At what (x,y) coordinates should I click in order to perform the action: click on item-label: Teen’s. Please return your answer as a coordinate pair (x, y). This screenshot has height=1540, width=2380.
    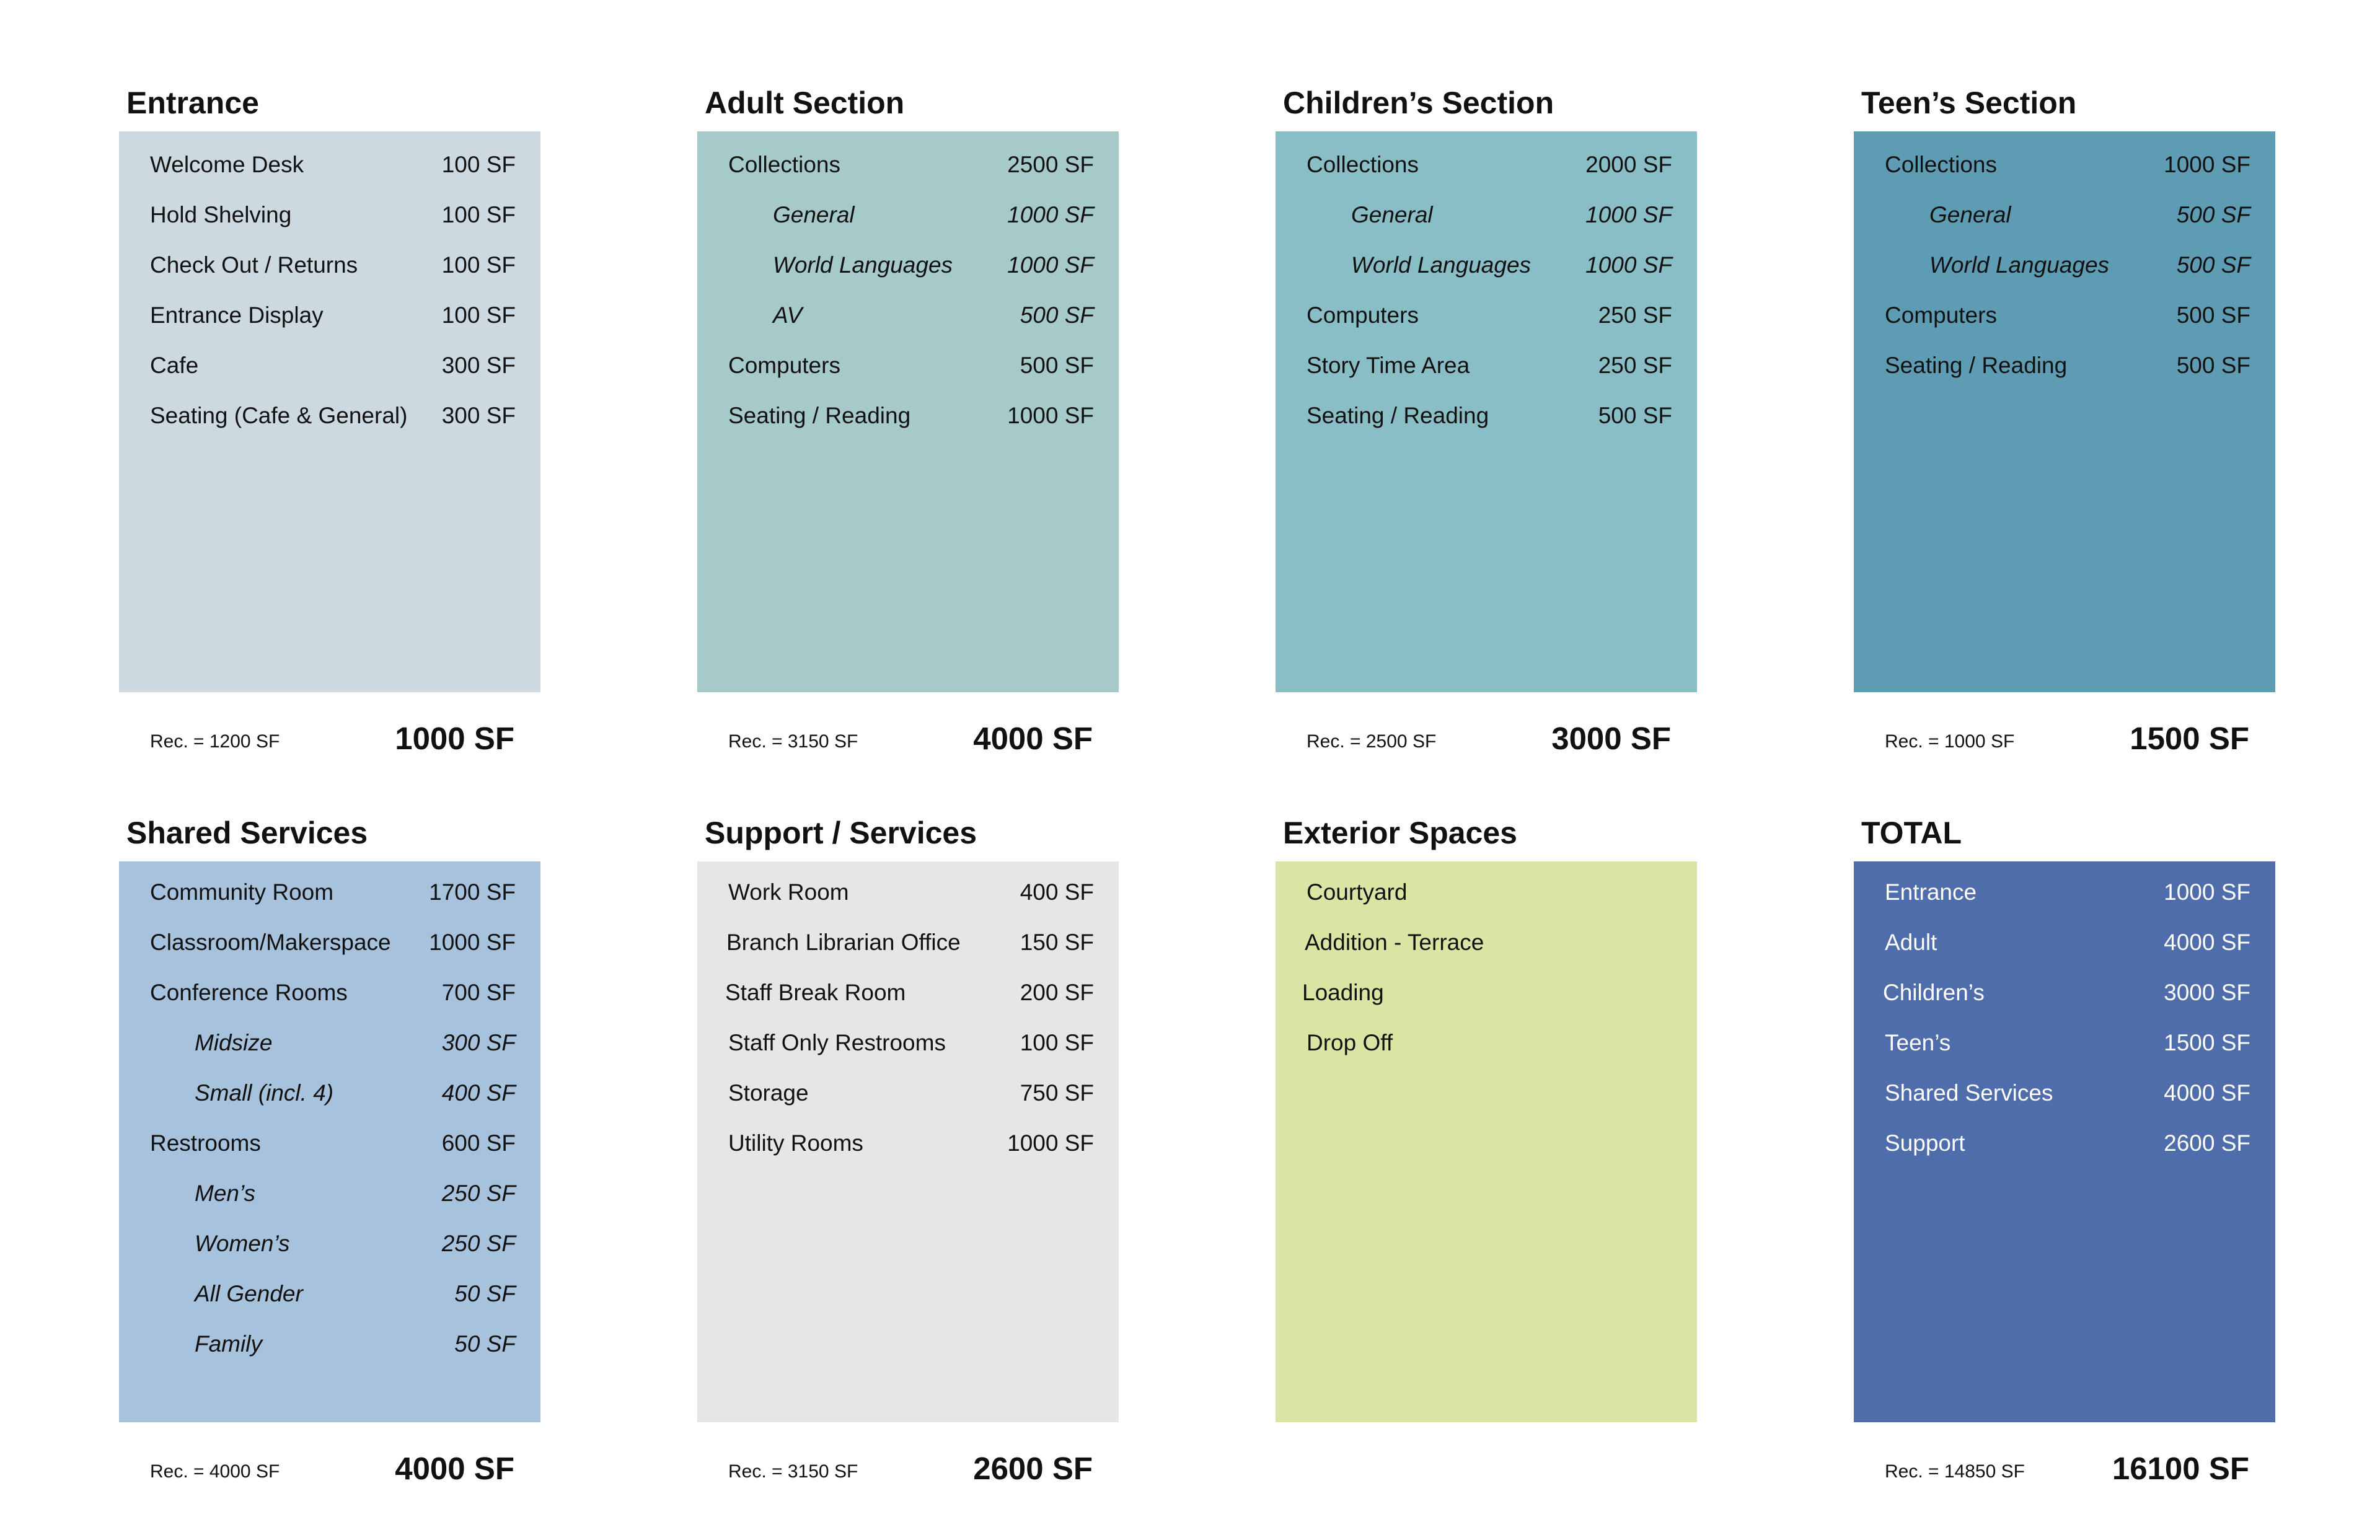
    Looking at the image, I should click on (1918, 1042).